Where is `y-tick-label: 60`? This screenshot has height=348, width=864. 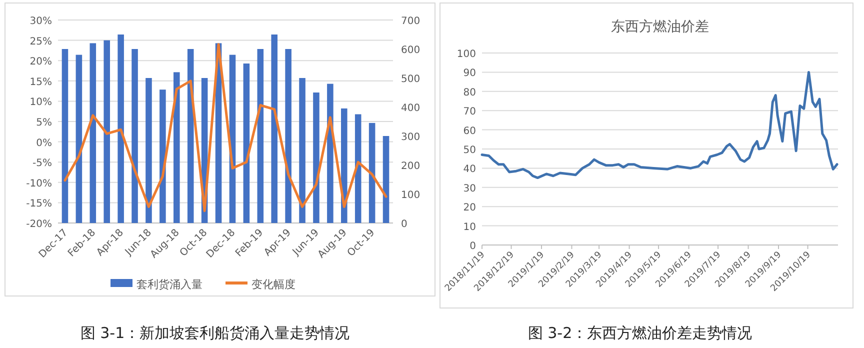 y-tick-label: 60 is located at coordinates (469, 131).